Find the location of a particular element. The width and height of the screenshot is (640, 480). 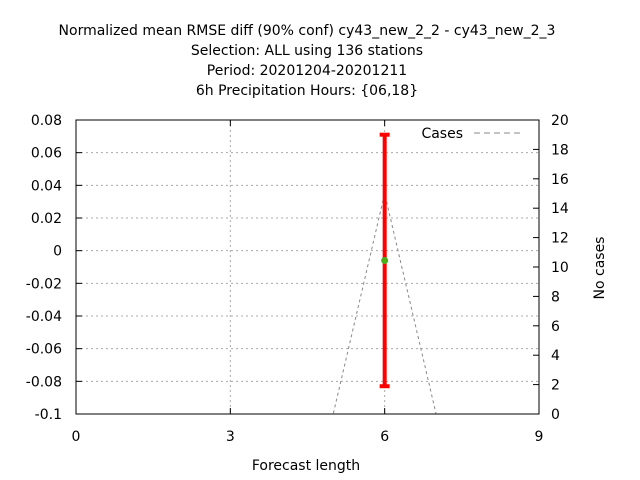

y2-axis-tick-labels: 0 2 4 6 8 10 12 14 16 18 20 is located at coordinates (560, 268).